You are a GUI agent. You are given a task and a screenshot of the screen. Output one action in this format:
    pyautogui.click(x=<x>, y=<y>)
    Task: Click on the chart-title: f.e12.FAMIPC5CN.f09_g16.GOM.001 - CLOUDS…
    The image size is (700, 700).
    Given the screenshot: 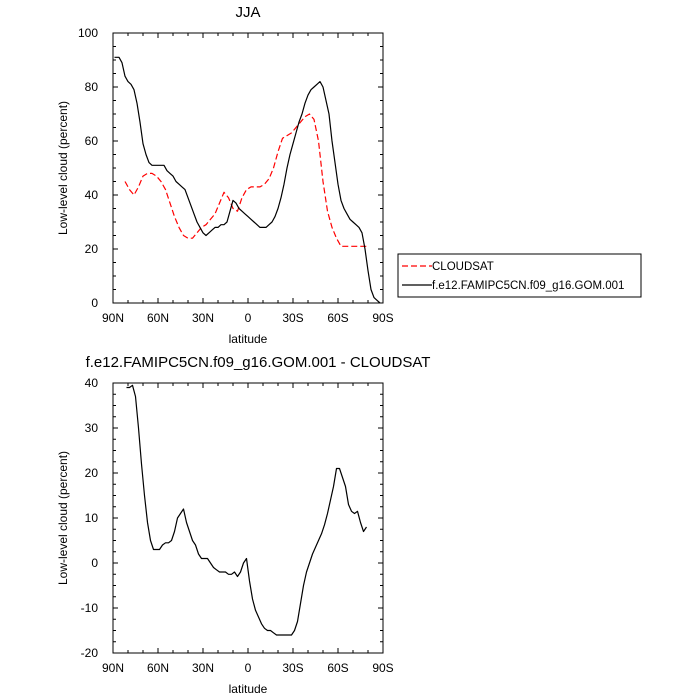 What is the action you would take?
    pyautogui.click(x=258, y=362)
    